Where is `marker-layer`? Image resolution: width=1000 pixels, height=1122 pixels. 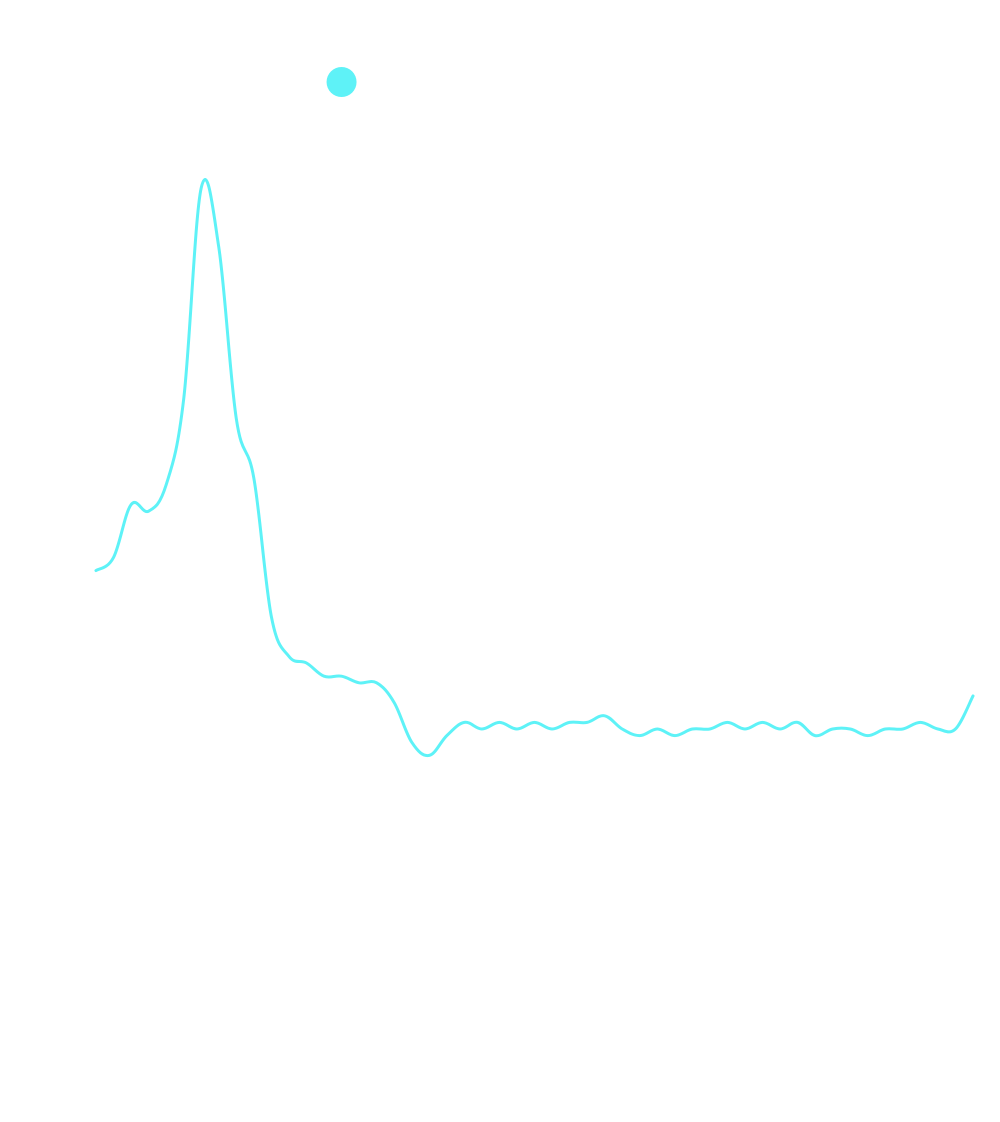
marker-layer is located at coordinates (341, 82).